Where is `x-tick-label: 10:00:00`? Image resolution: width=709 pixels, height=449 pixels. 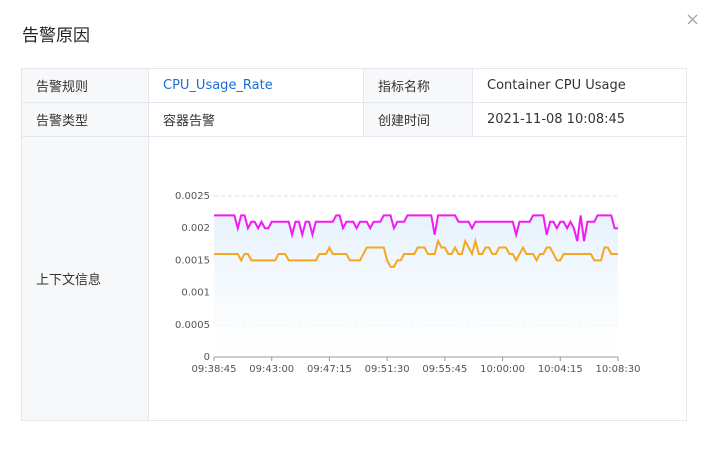
x-tick-label: 10:00:00 is located at coordinates (502, 369).